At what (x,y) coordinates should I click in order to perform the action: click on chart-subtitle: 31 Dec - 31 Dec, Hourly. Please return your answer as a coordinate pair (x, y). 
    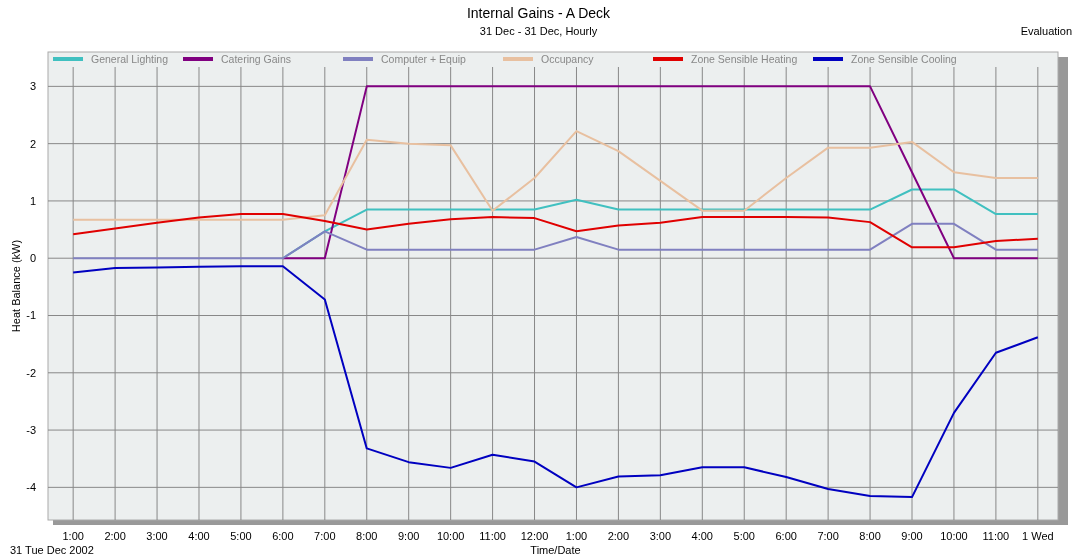
    Looking at the image, I should click on (538, 31).